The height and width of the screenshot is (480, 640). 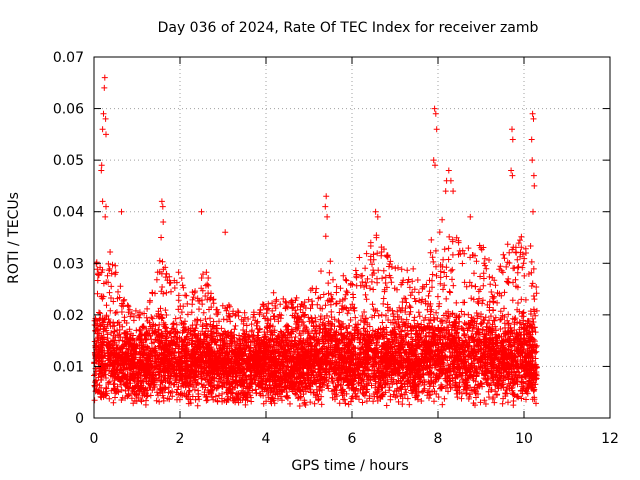 What do you see at coordinates (68, 58) in the screenshot?
I see `y-tick-label: 0.07` at bounding box center [68, 58].